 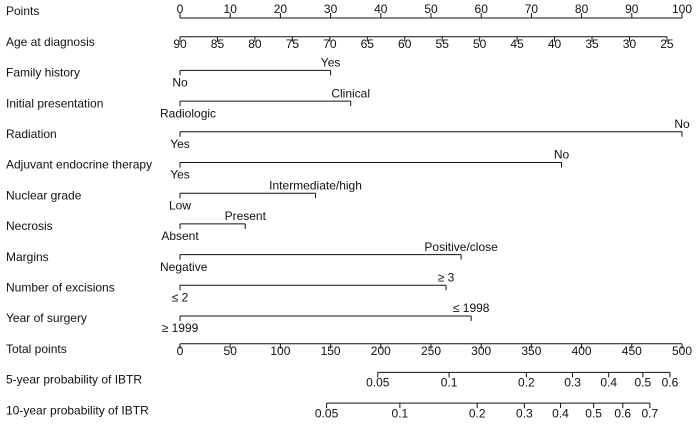 I want to click on tick-label: 450, so click(x=632, y=351).